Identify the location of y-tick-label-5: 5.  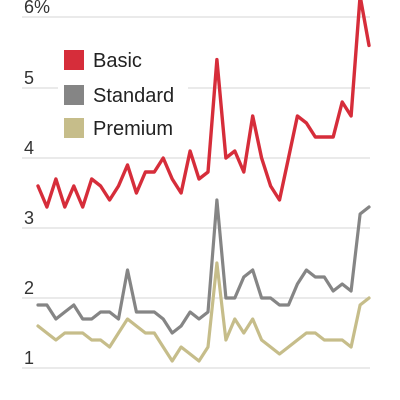
(29, 78).